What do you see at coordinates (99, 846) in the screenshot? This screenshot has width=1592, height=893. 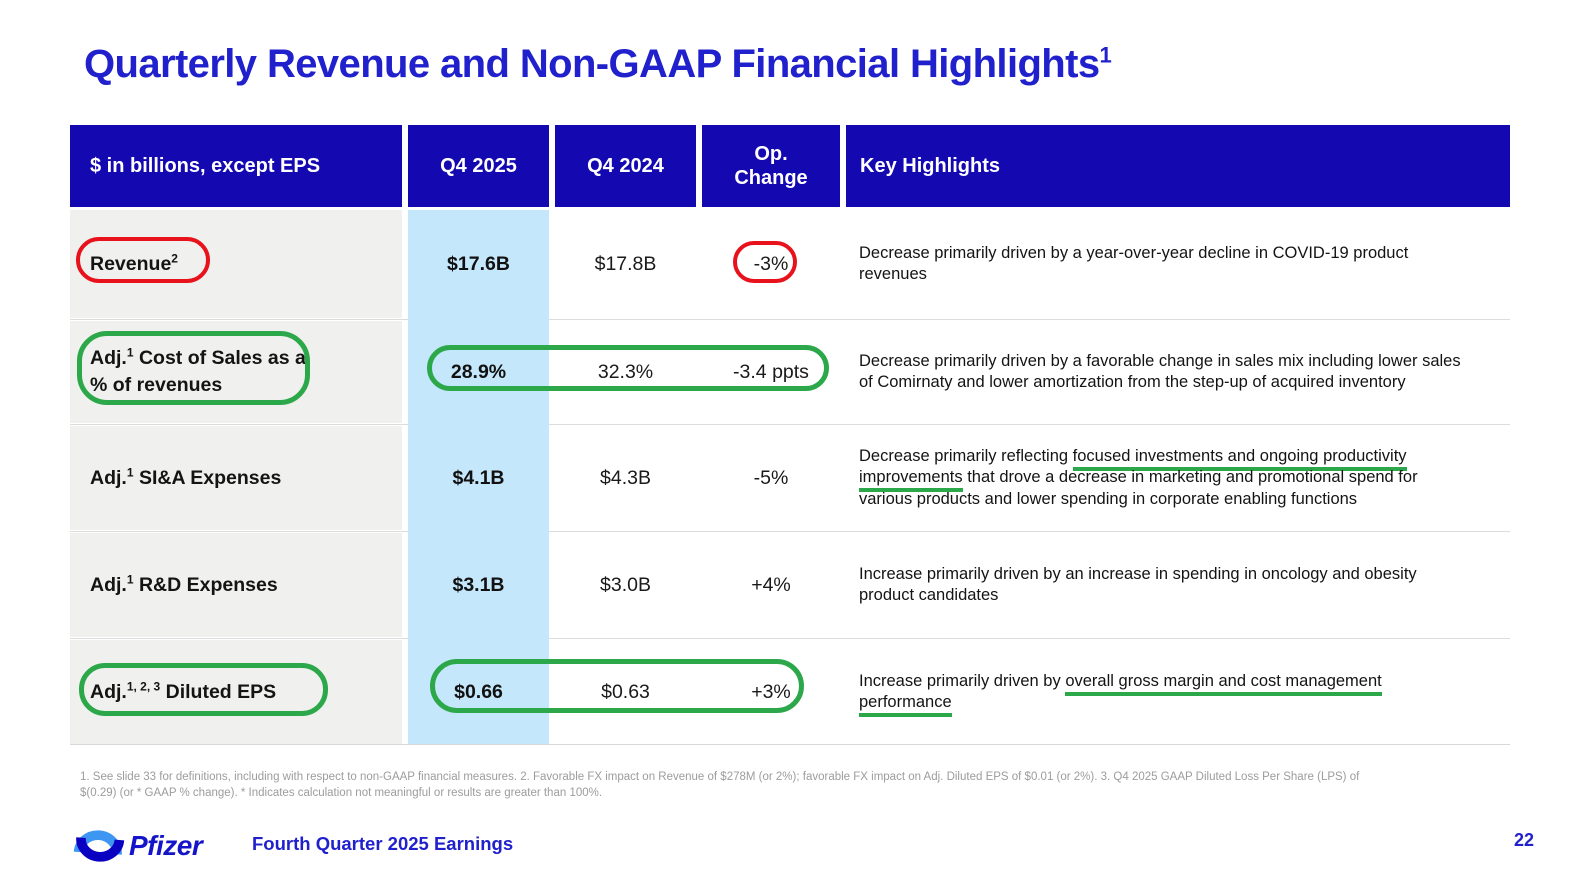 I see `pfizer-swirl-icon` at bounding box center [99, 846].